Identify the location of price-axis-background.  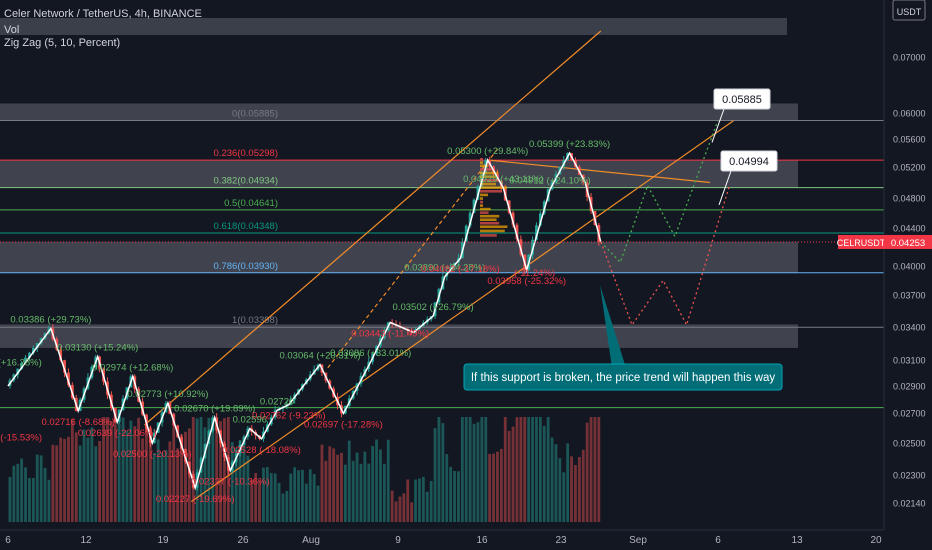
(908, 275).